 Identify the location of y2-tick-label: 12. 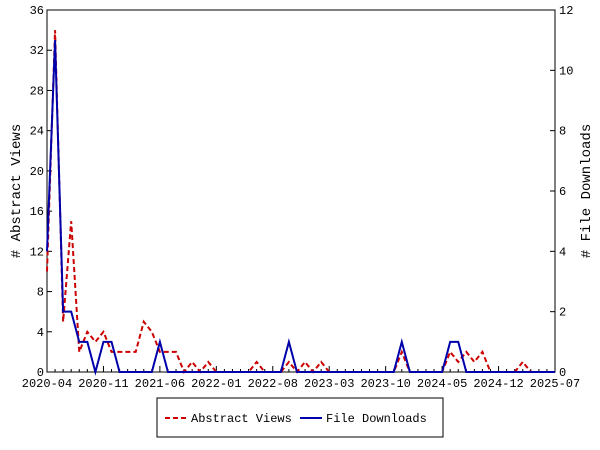
(566, 11).